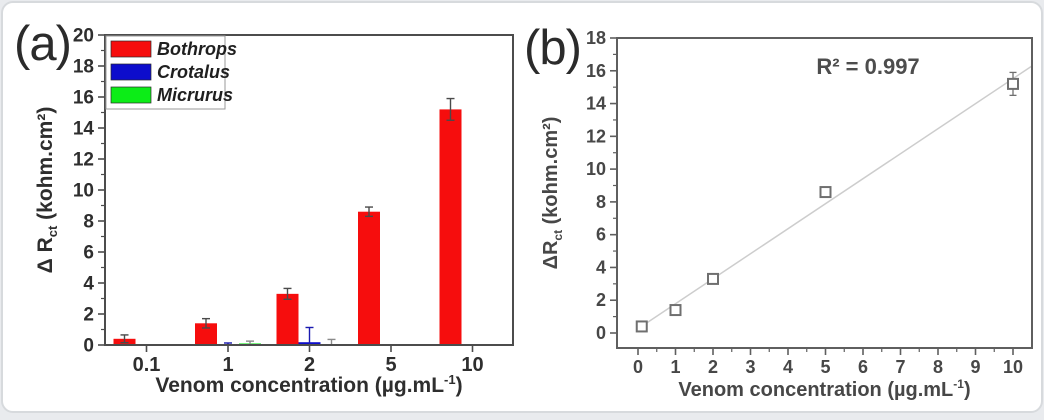  What do you see at coordinates (195, 95) in the screenshot?
I see `legend-label: Micrurus` at bounding box center [195, 95].